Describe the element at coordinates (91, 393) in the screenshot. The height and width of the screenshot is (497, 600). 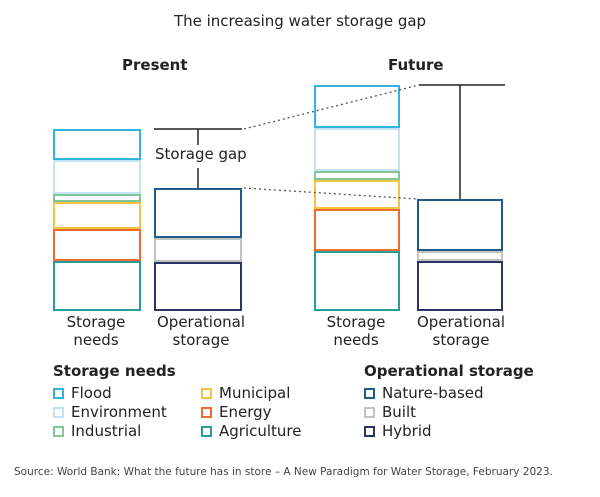
I see `legend-label: Flood` at that location.